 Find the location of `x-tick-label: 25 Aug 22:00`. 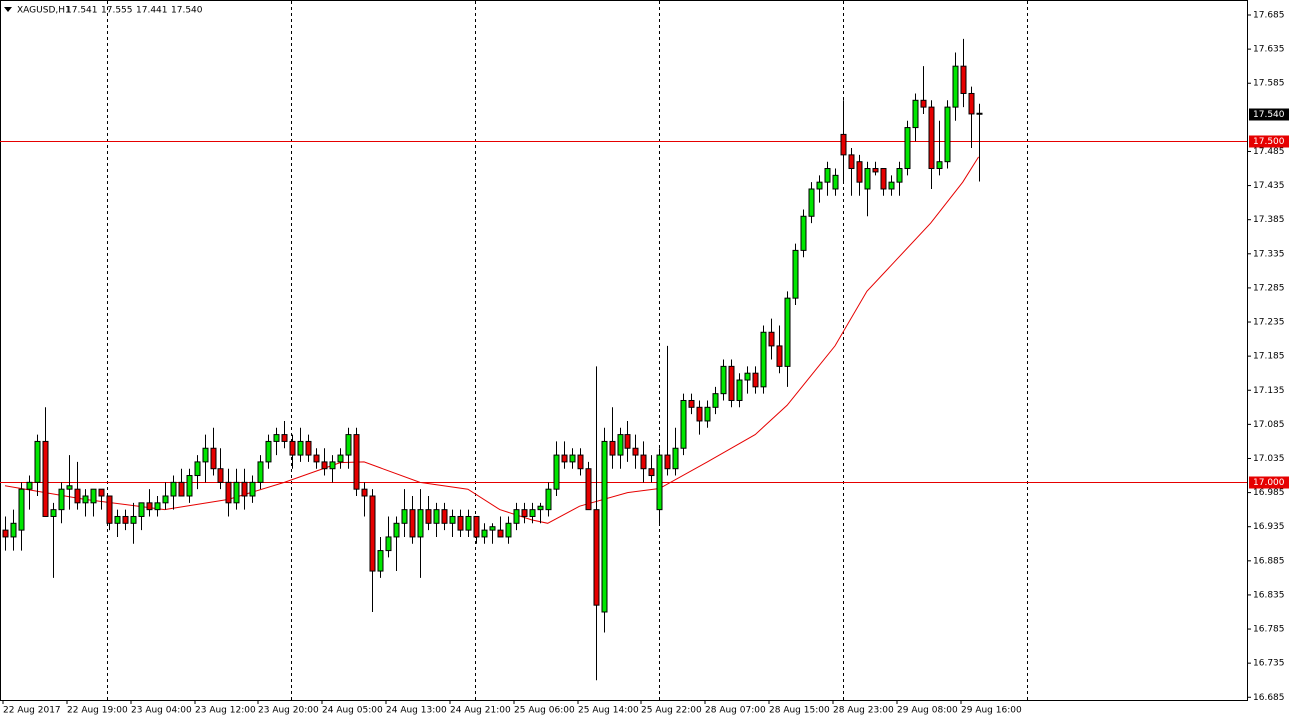

x-tick-label: 25 Aug 22:00 is located at coordinates (671, 711).